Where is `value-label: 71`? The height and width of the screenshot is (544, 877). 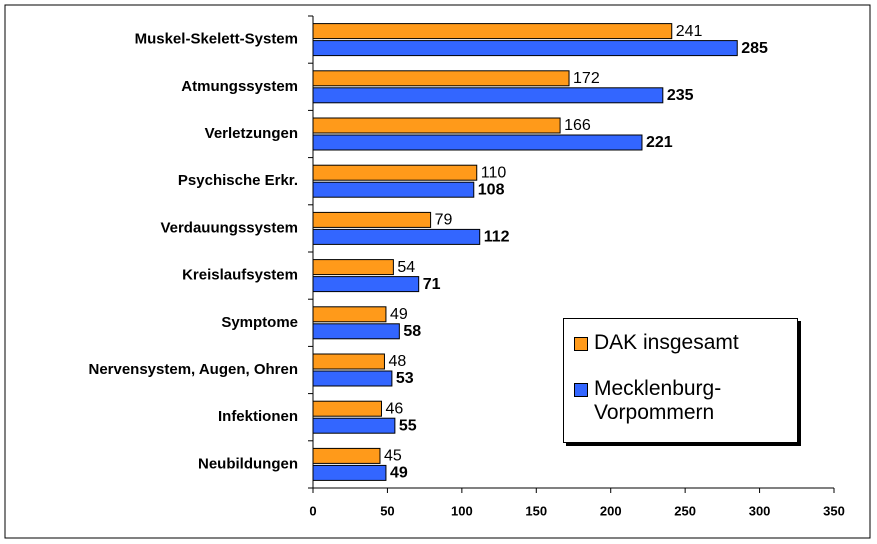
value-label: 71 is located at coordinates (432, 284).